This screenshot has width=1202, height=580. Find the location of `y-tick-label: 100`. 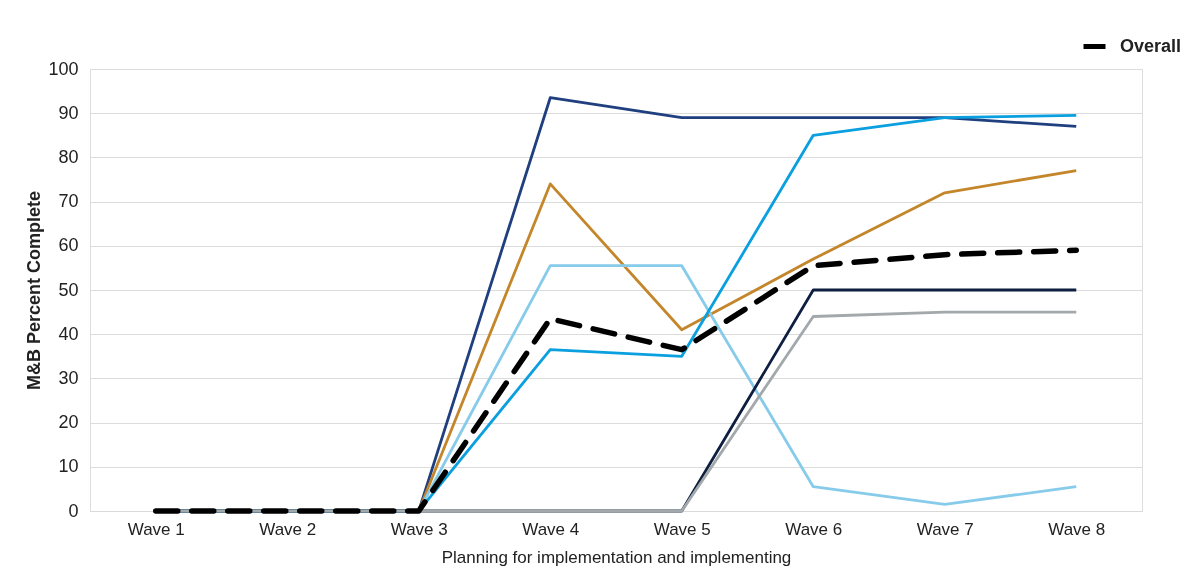

y-tick-label: 100 is located at coordinates (63, 68).